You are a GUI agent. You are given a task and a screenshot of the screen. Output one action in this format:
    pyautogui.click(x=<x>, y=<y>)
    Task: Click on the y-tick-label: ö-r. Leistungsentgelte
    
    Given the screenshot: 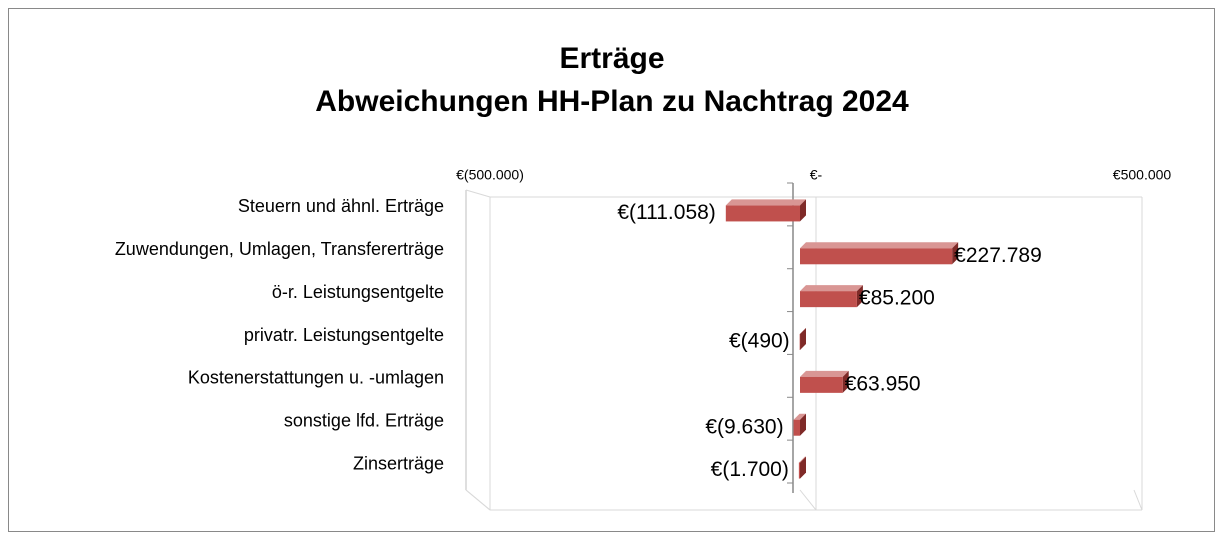 What is the action you would take?
    pyautogui.click(x=358, y=292)
    